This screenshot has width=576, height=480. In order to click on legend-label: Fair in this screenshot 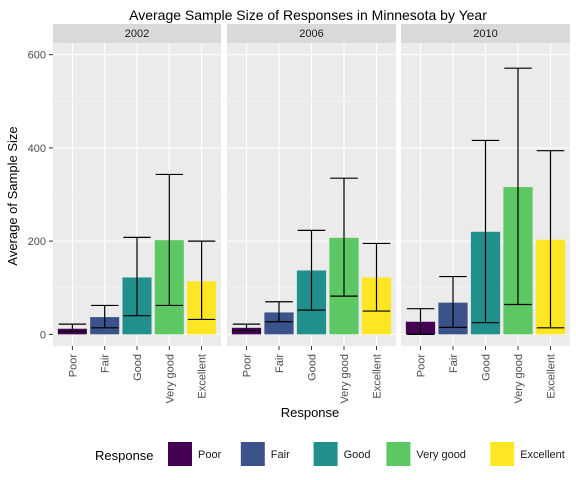, I will do `click(280, 455)`.